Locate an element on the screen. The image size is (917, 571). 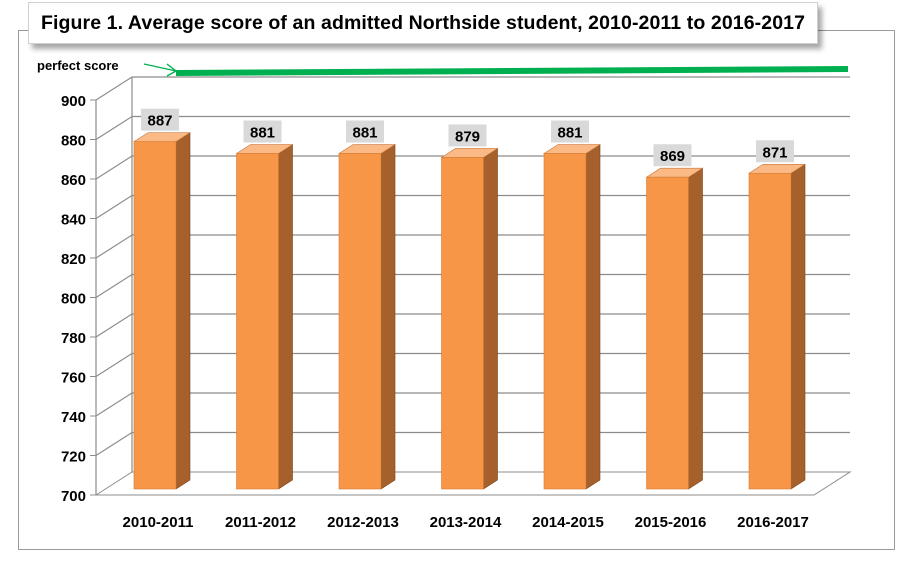
y-tick-label: 800 is located at coordinates (73, 299).